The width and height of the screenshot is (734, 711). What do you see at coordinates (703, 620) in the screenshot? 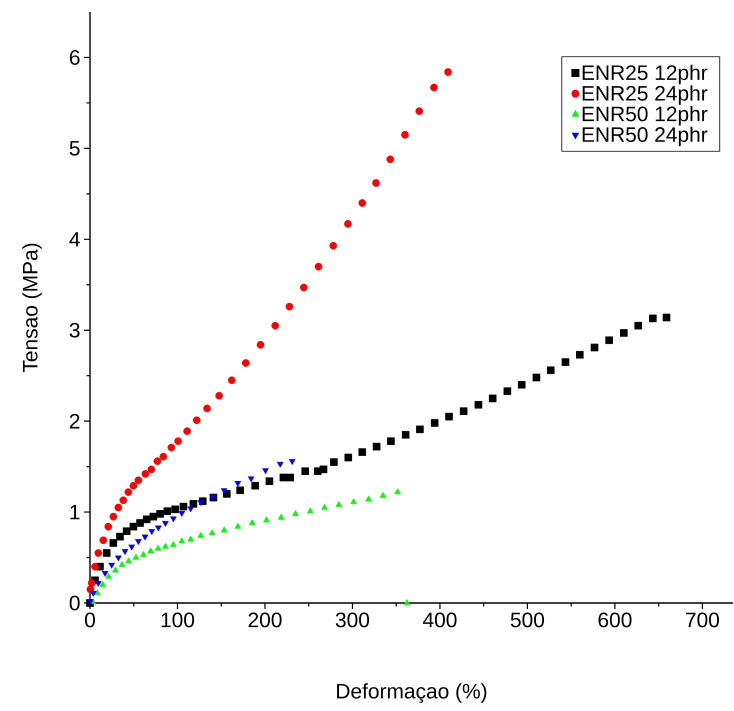
I see `x-tick-label: 700` at bounding box center [703, 620].